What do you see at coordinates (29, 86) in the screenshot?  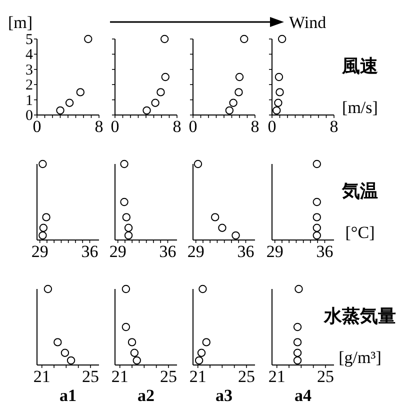 I see `y-tick-label: 2` at bounding box center [29, 86].